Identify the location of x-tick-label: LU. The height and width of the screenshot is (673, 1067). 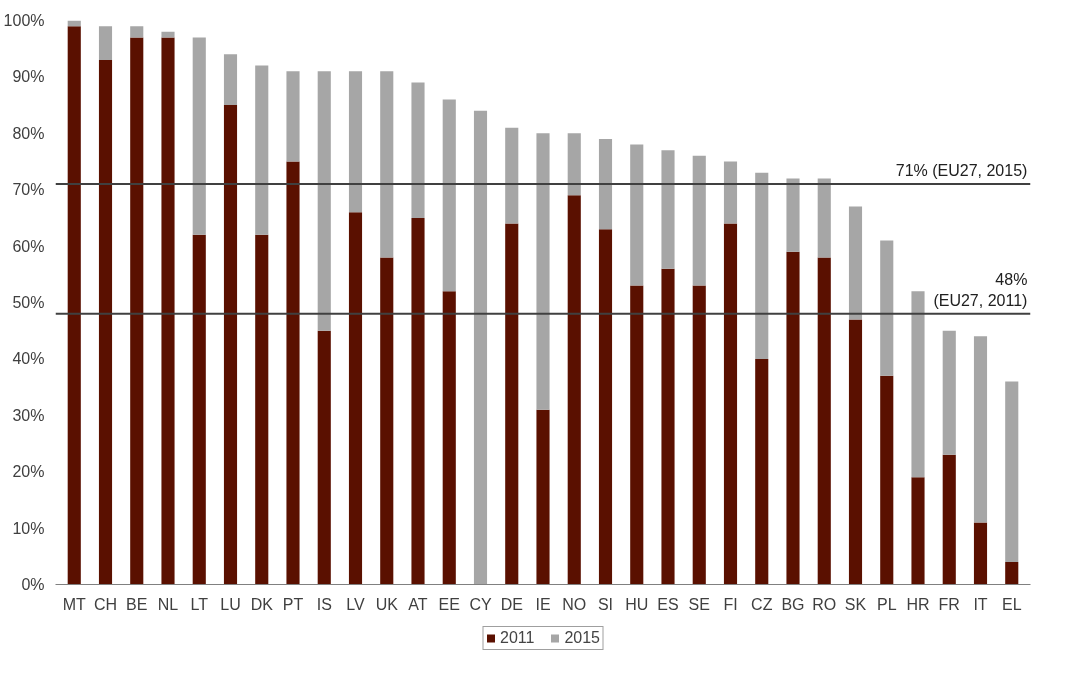
(230, 604).